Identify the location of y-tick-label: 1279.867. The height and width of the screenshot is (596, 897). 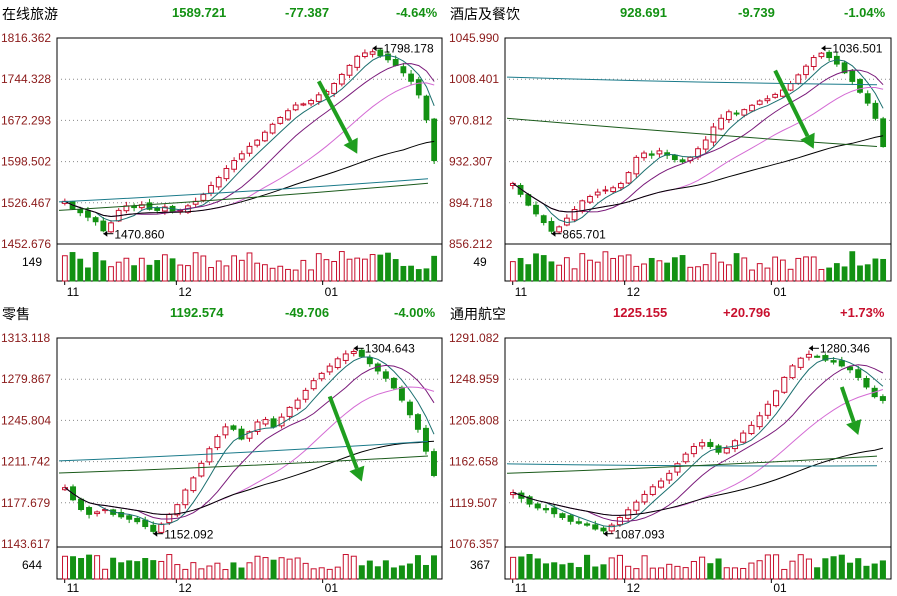
(26, 379).